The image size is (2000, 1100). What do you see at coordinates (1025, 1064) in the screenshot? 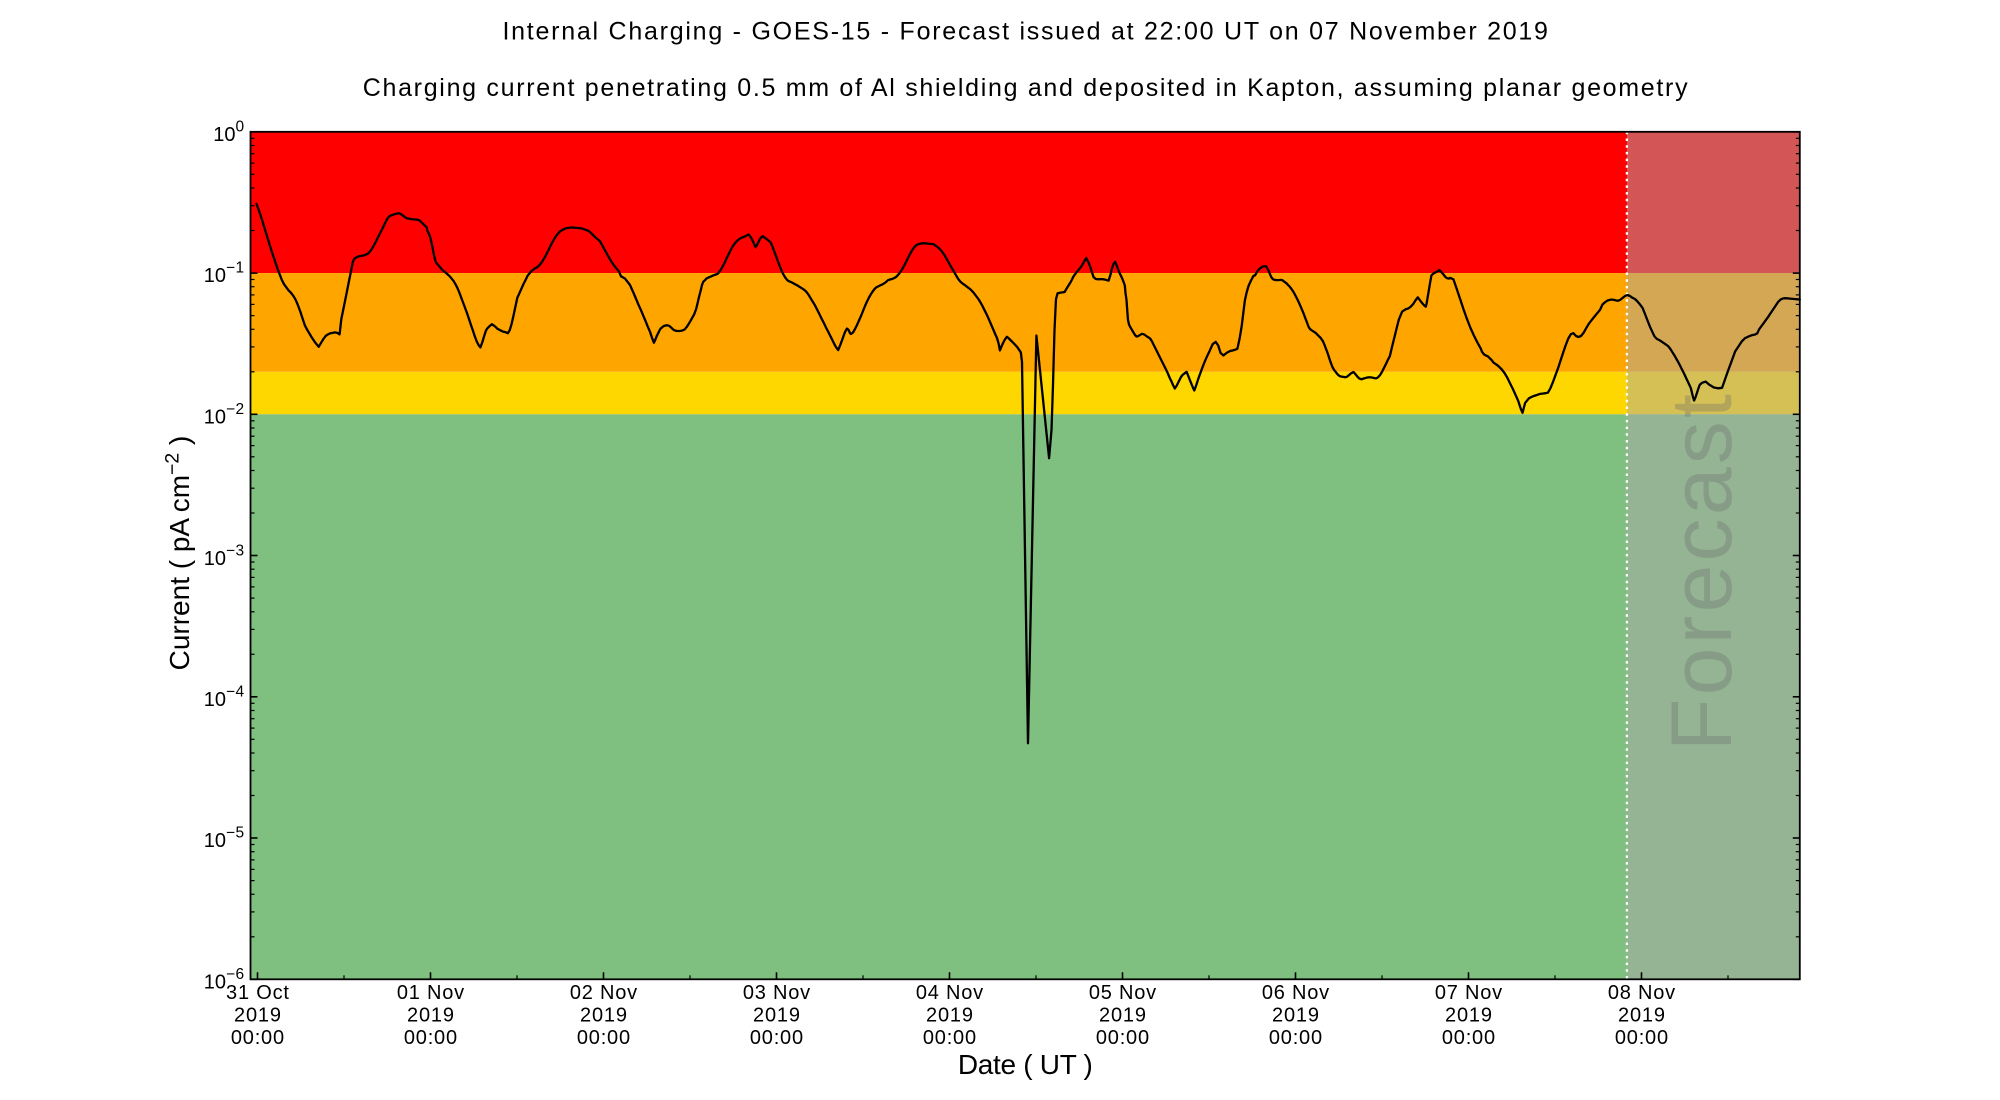
I see `svg-text: Date ( UT )` at bounding box center [1025, 1064].